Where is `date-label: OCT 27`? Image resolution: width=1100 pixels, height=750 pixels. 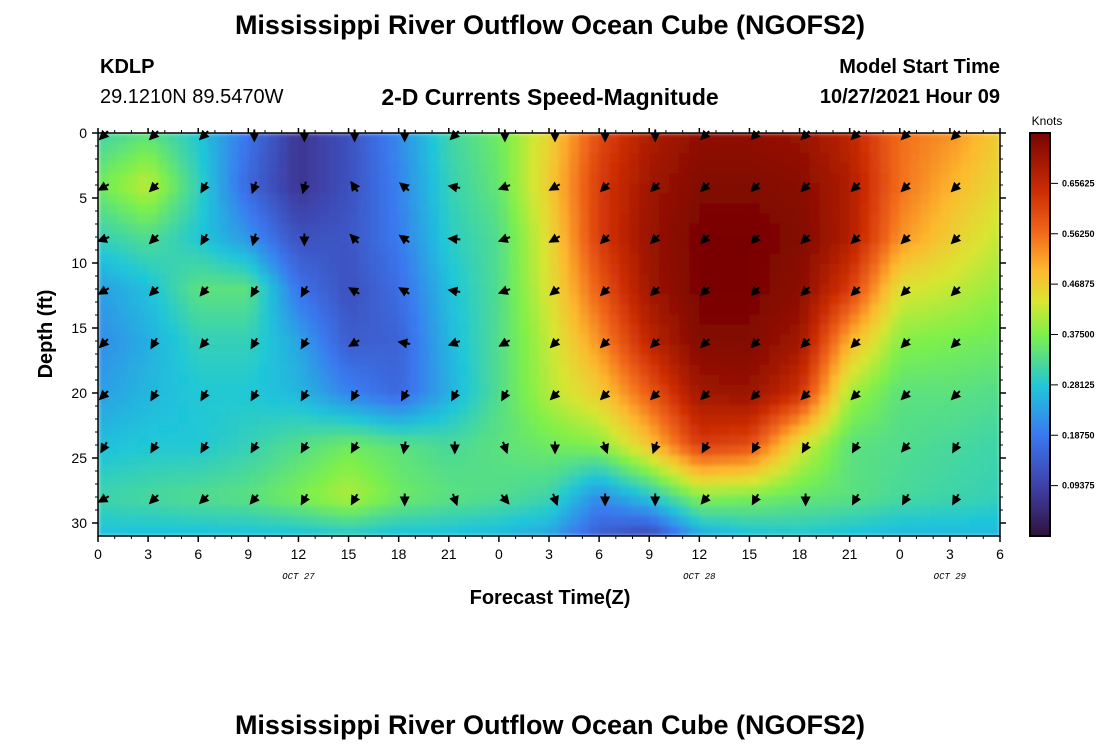 date-label: OCT 27 is located at coordinates (298, 577).